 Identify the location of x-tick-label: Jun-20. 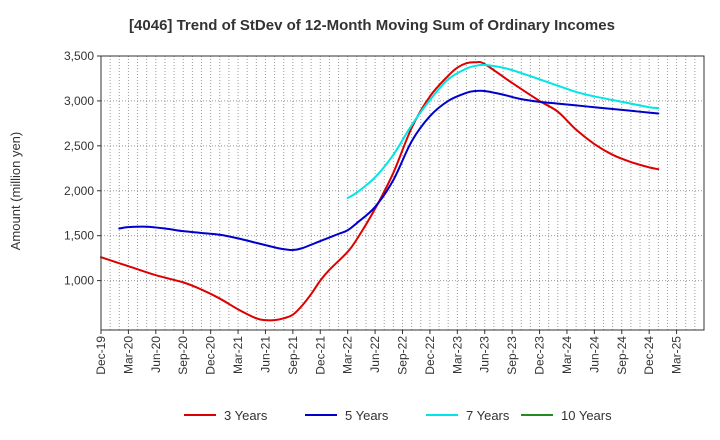
(156, 354).